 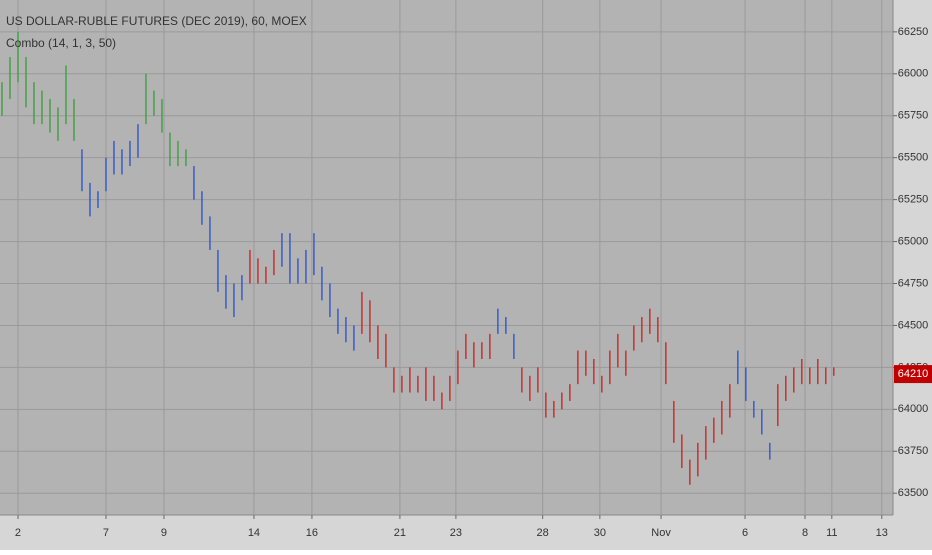 What do you see at coordinates (913, 200) in the screenshot?
I see `y-tick-label: 65250` at bounding box center [913, 200].